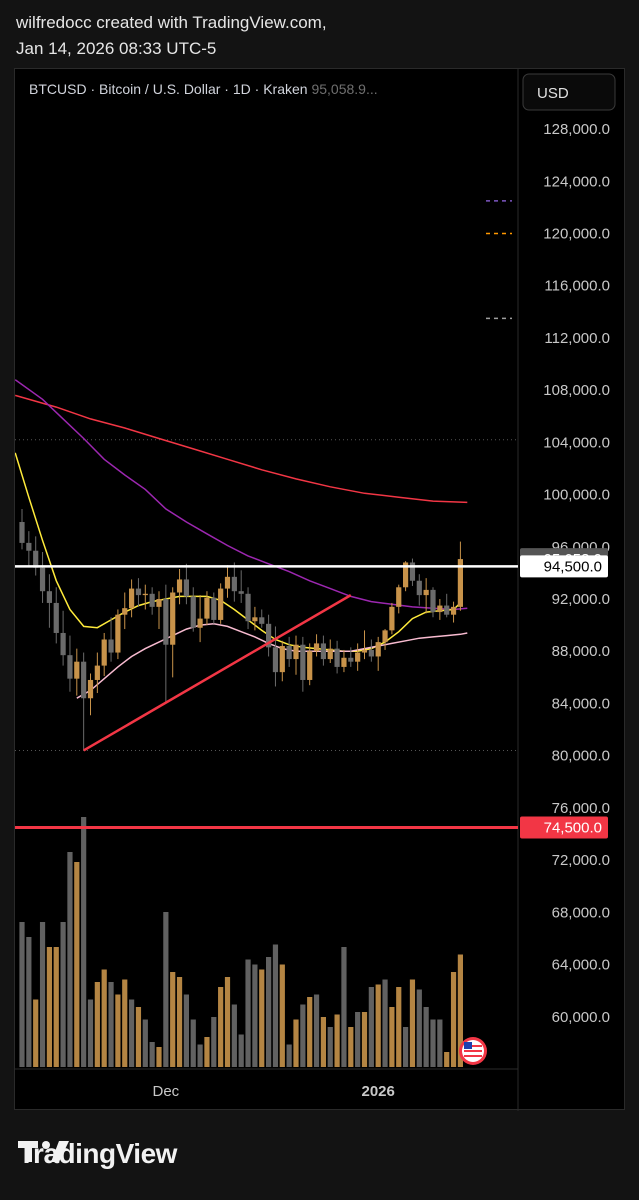  I want to click on y-tick-label: 112,000.0, so click(577, 338).